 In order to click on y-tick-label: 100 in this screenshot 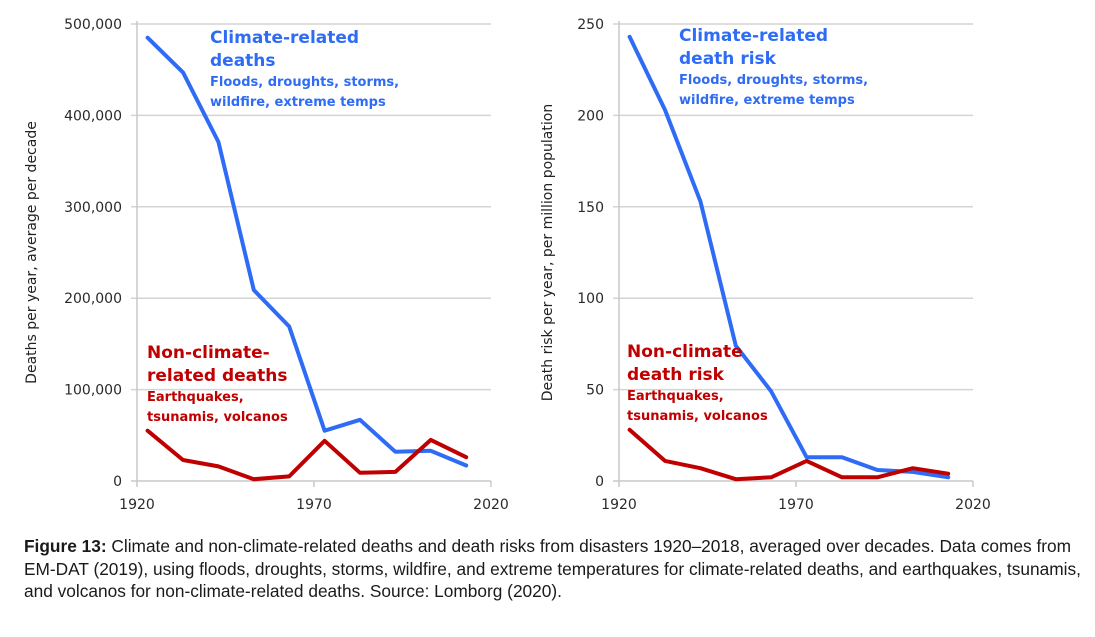, I will do `click(590, 299)`.